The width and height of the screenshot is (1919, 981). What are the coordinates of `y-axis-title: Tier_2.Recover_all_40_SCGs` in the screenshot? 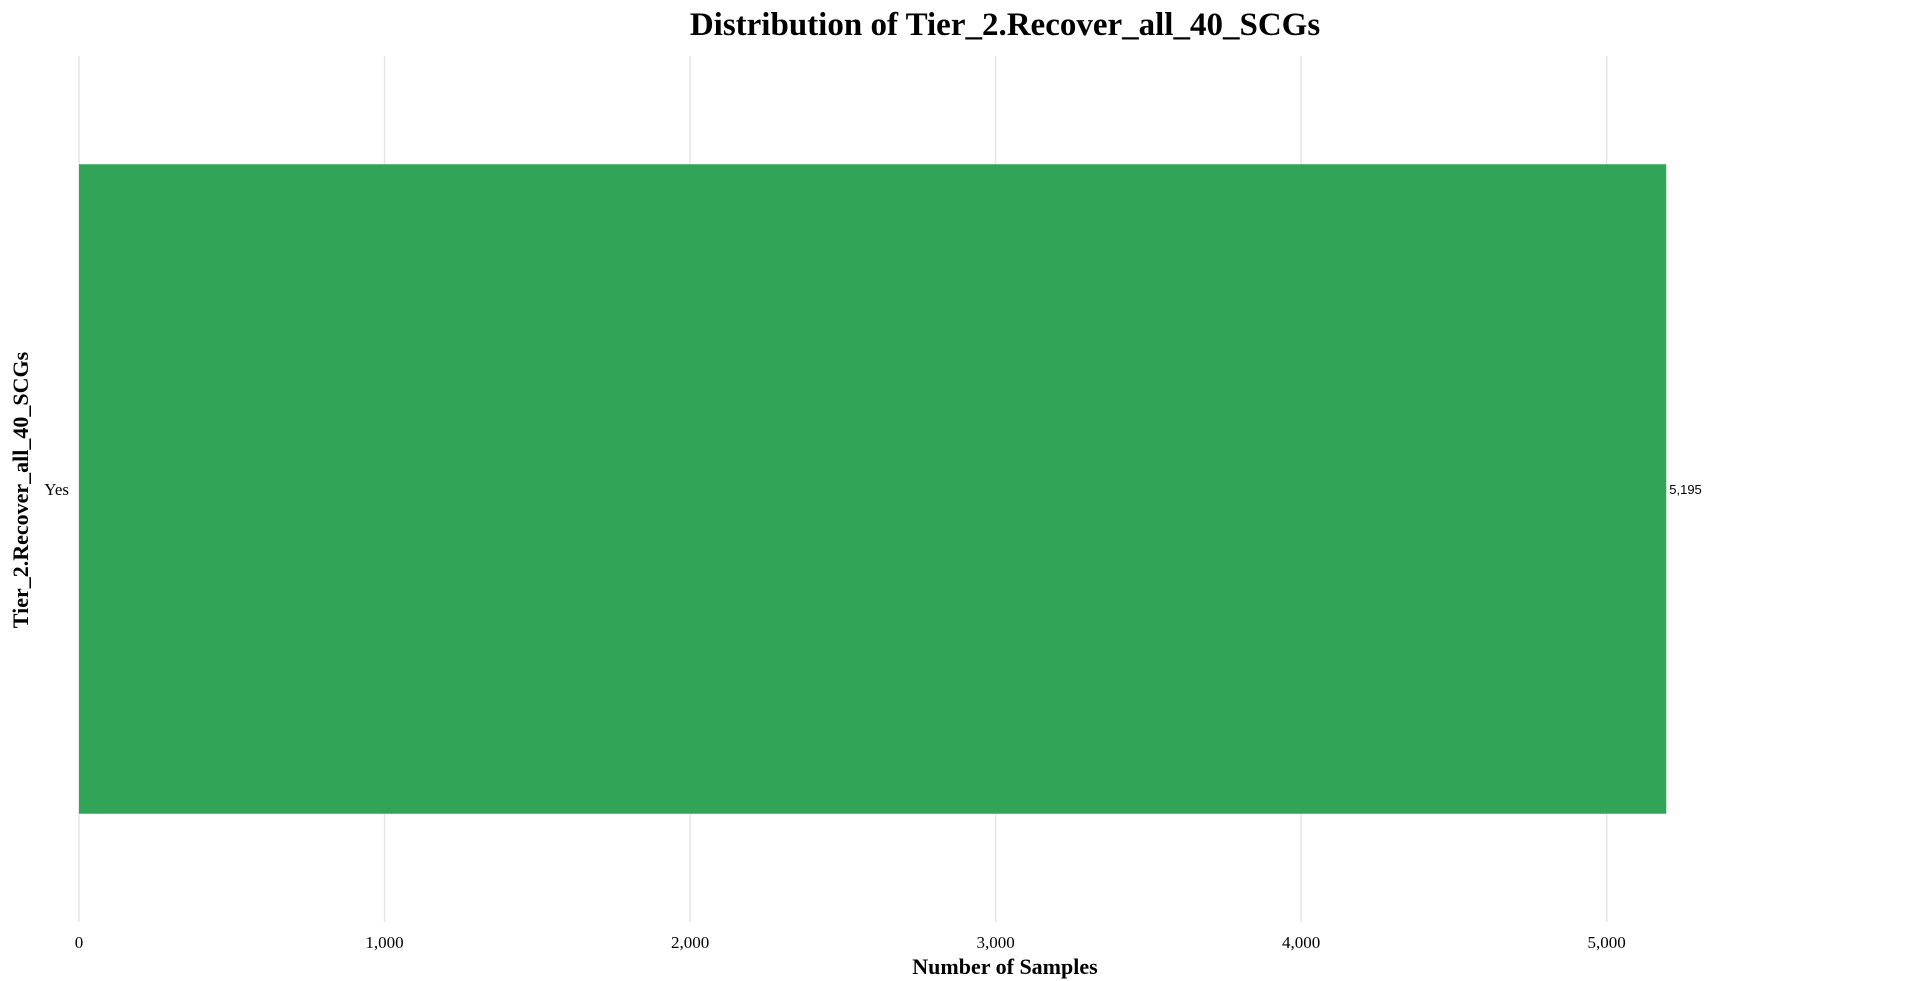 It's located at (20, 489).